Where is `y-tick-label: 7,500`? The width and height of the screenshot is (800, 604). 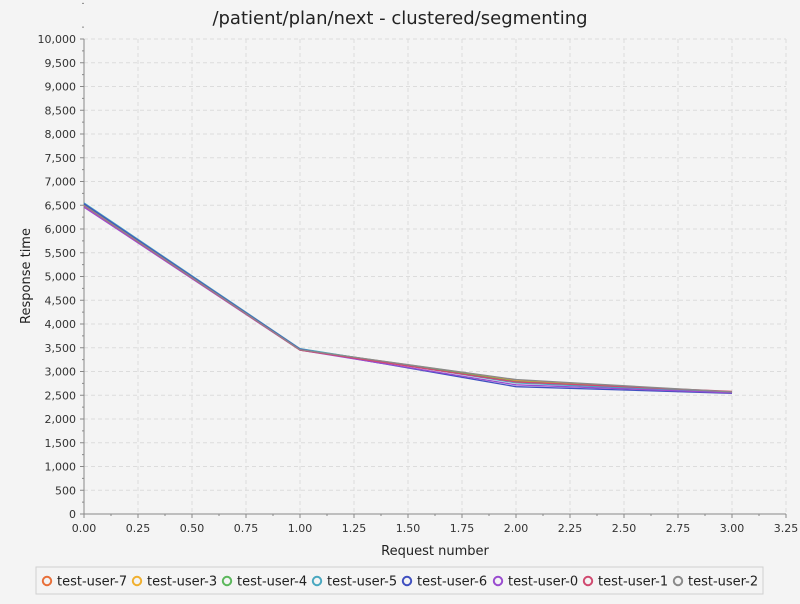 y-tick-label: 7,500 is located at coordinates (61, 158).